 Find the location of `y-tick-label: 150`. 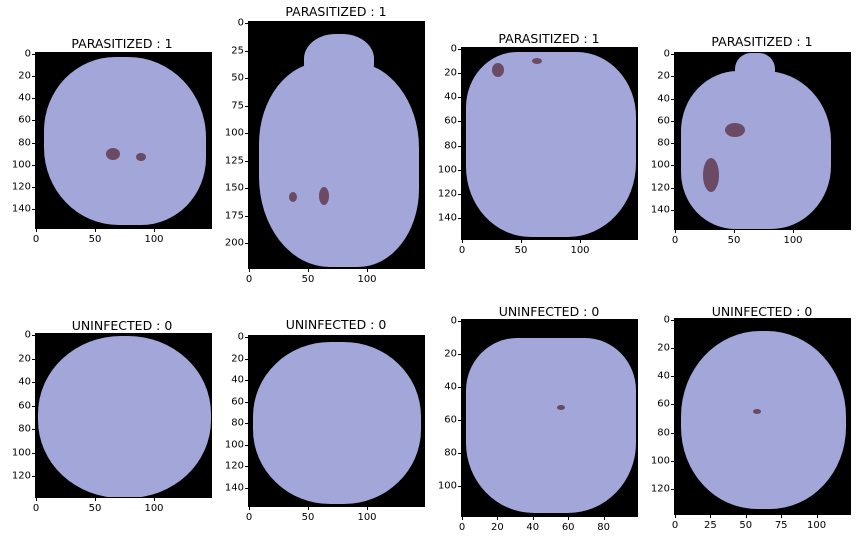

y-tick-label: 150 is located at coordinates (234, 188).